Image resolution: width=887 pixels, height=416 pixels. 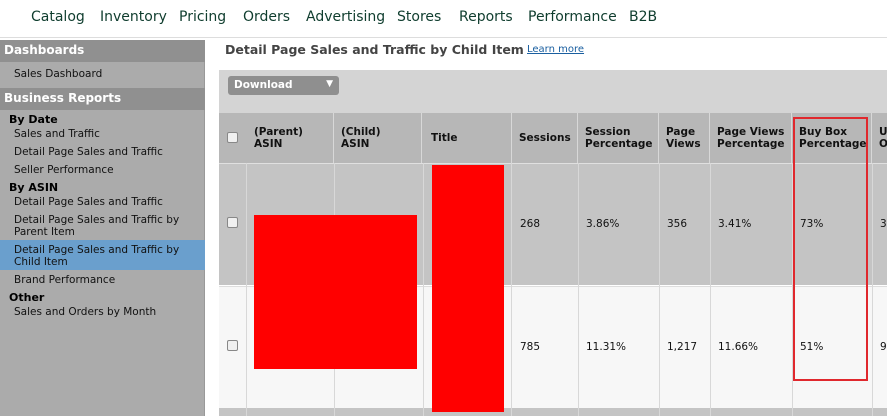 What do you see at coordinates (232, 137) in the screenshot?
I see `select-all-checkbox` at bounding box center [232, 137].